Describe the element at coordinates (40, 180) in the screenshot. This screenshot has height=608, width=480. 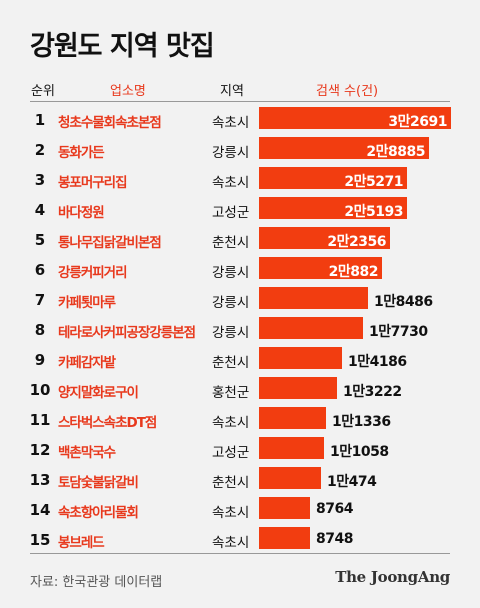
I see `rank-label: 3` at that location.